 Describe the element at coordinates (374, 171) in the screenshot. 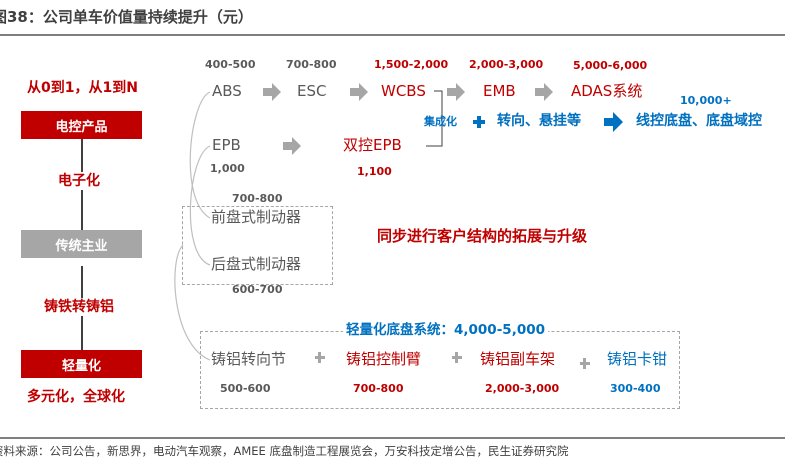

I see `dual-epb-value: 1,100` at that location.